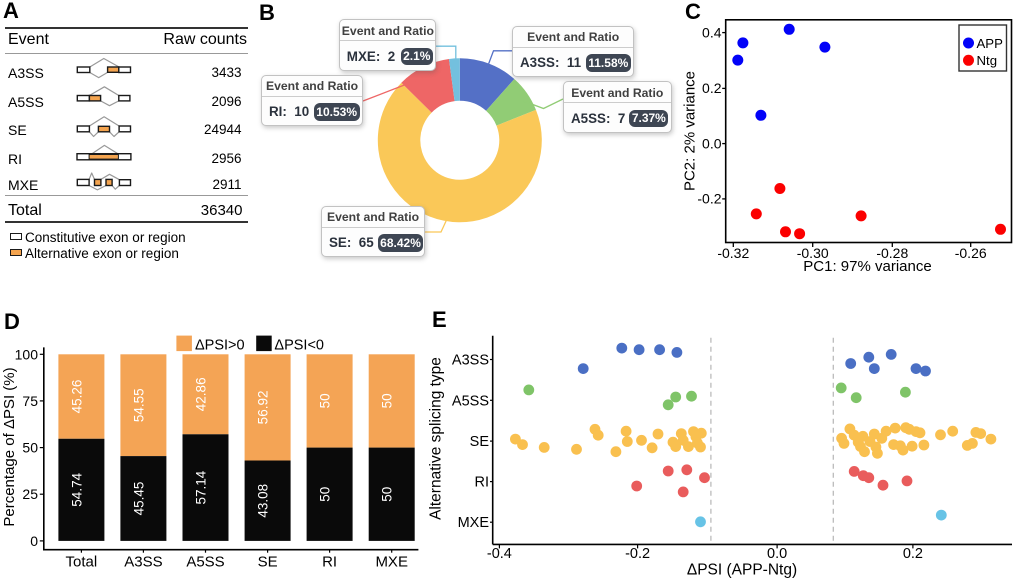 The image size is (1020, 584). I want to click on svg-text: APP, so click(990, 43).